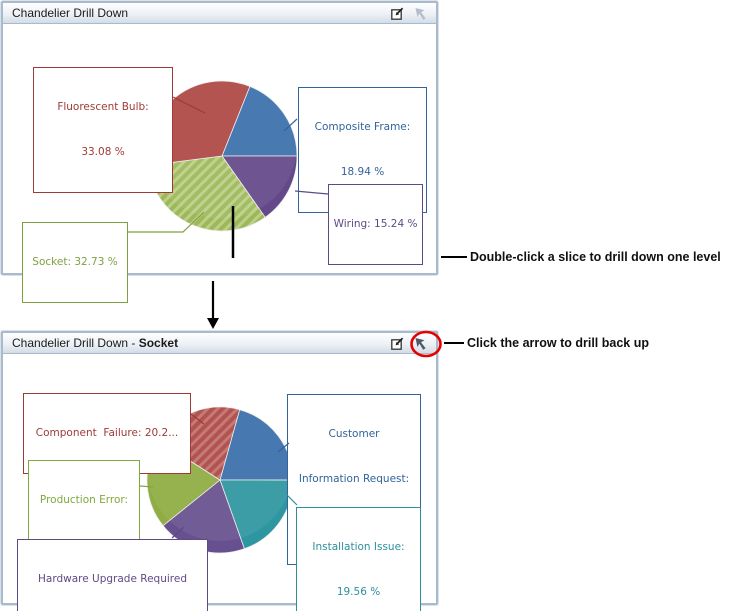 The width and height of the screenshot is (747, 611). I want to click on panel-title-text: Chandelier Drill Down, so click(70, 13).